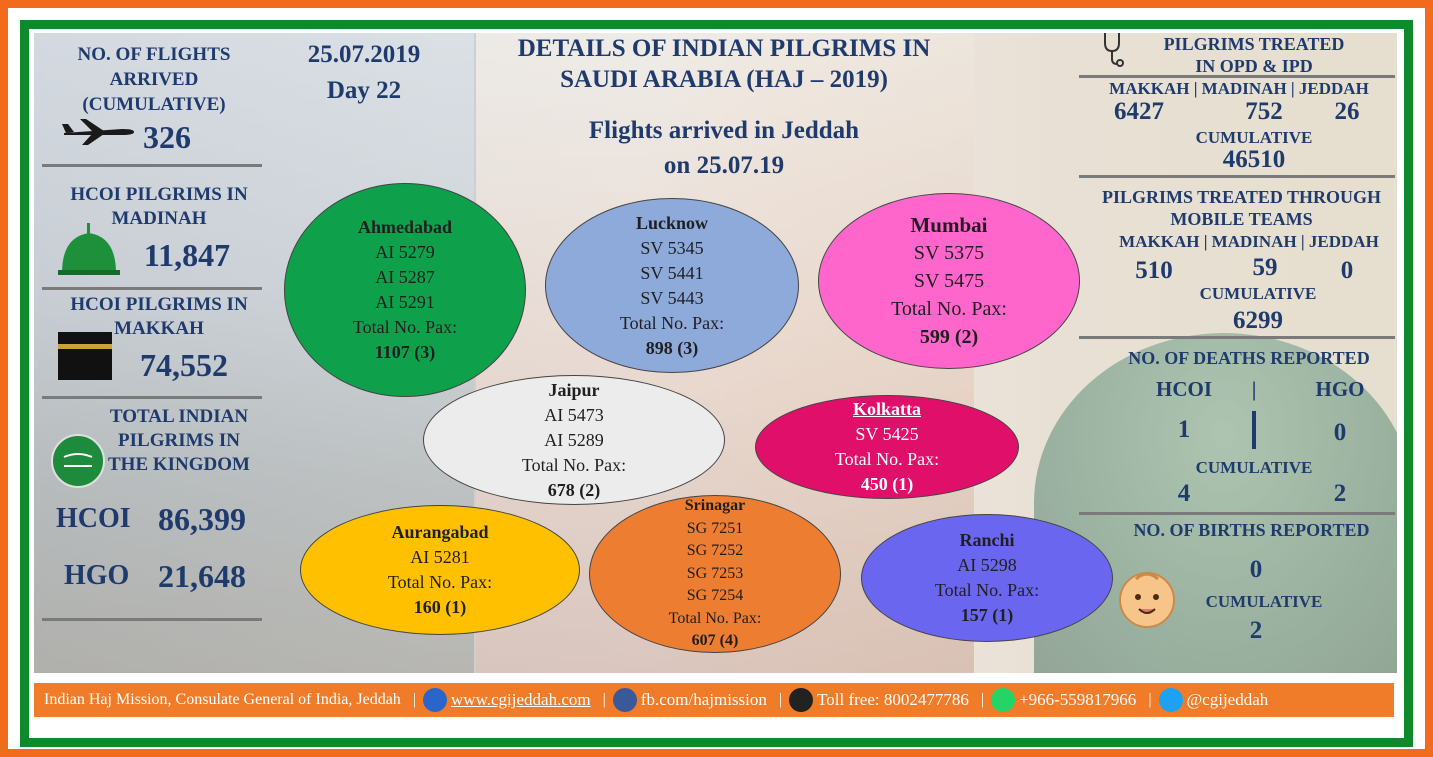  I want to click on opd-title-line1: PILGRIMS TREATED, so click(1254, 44).